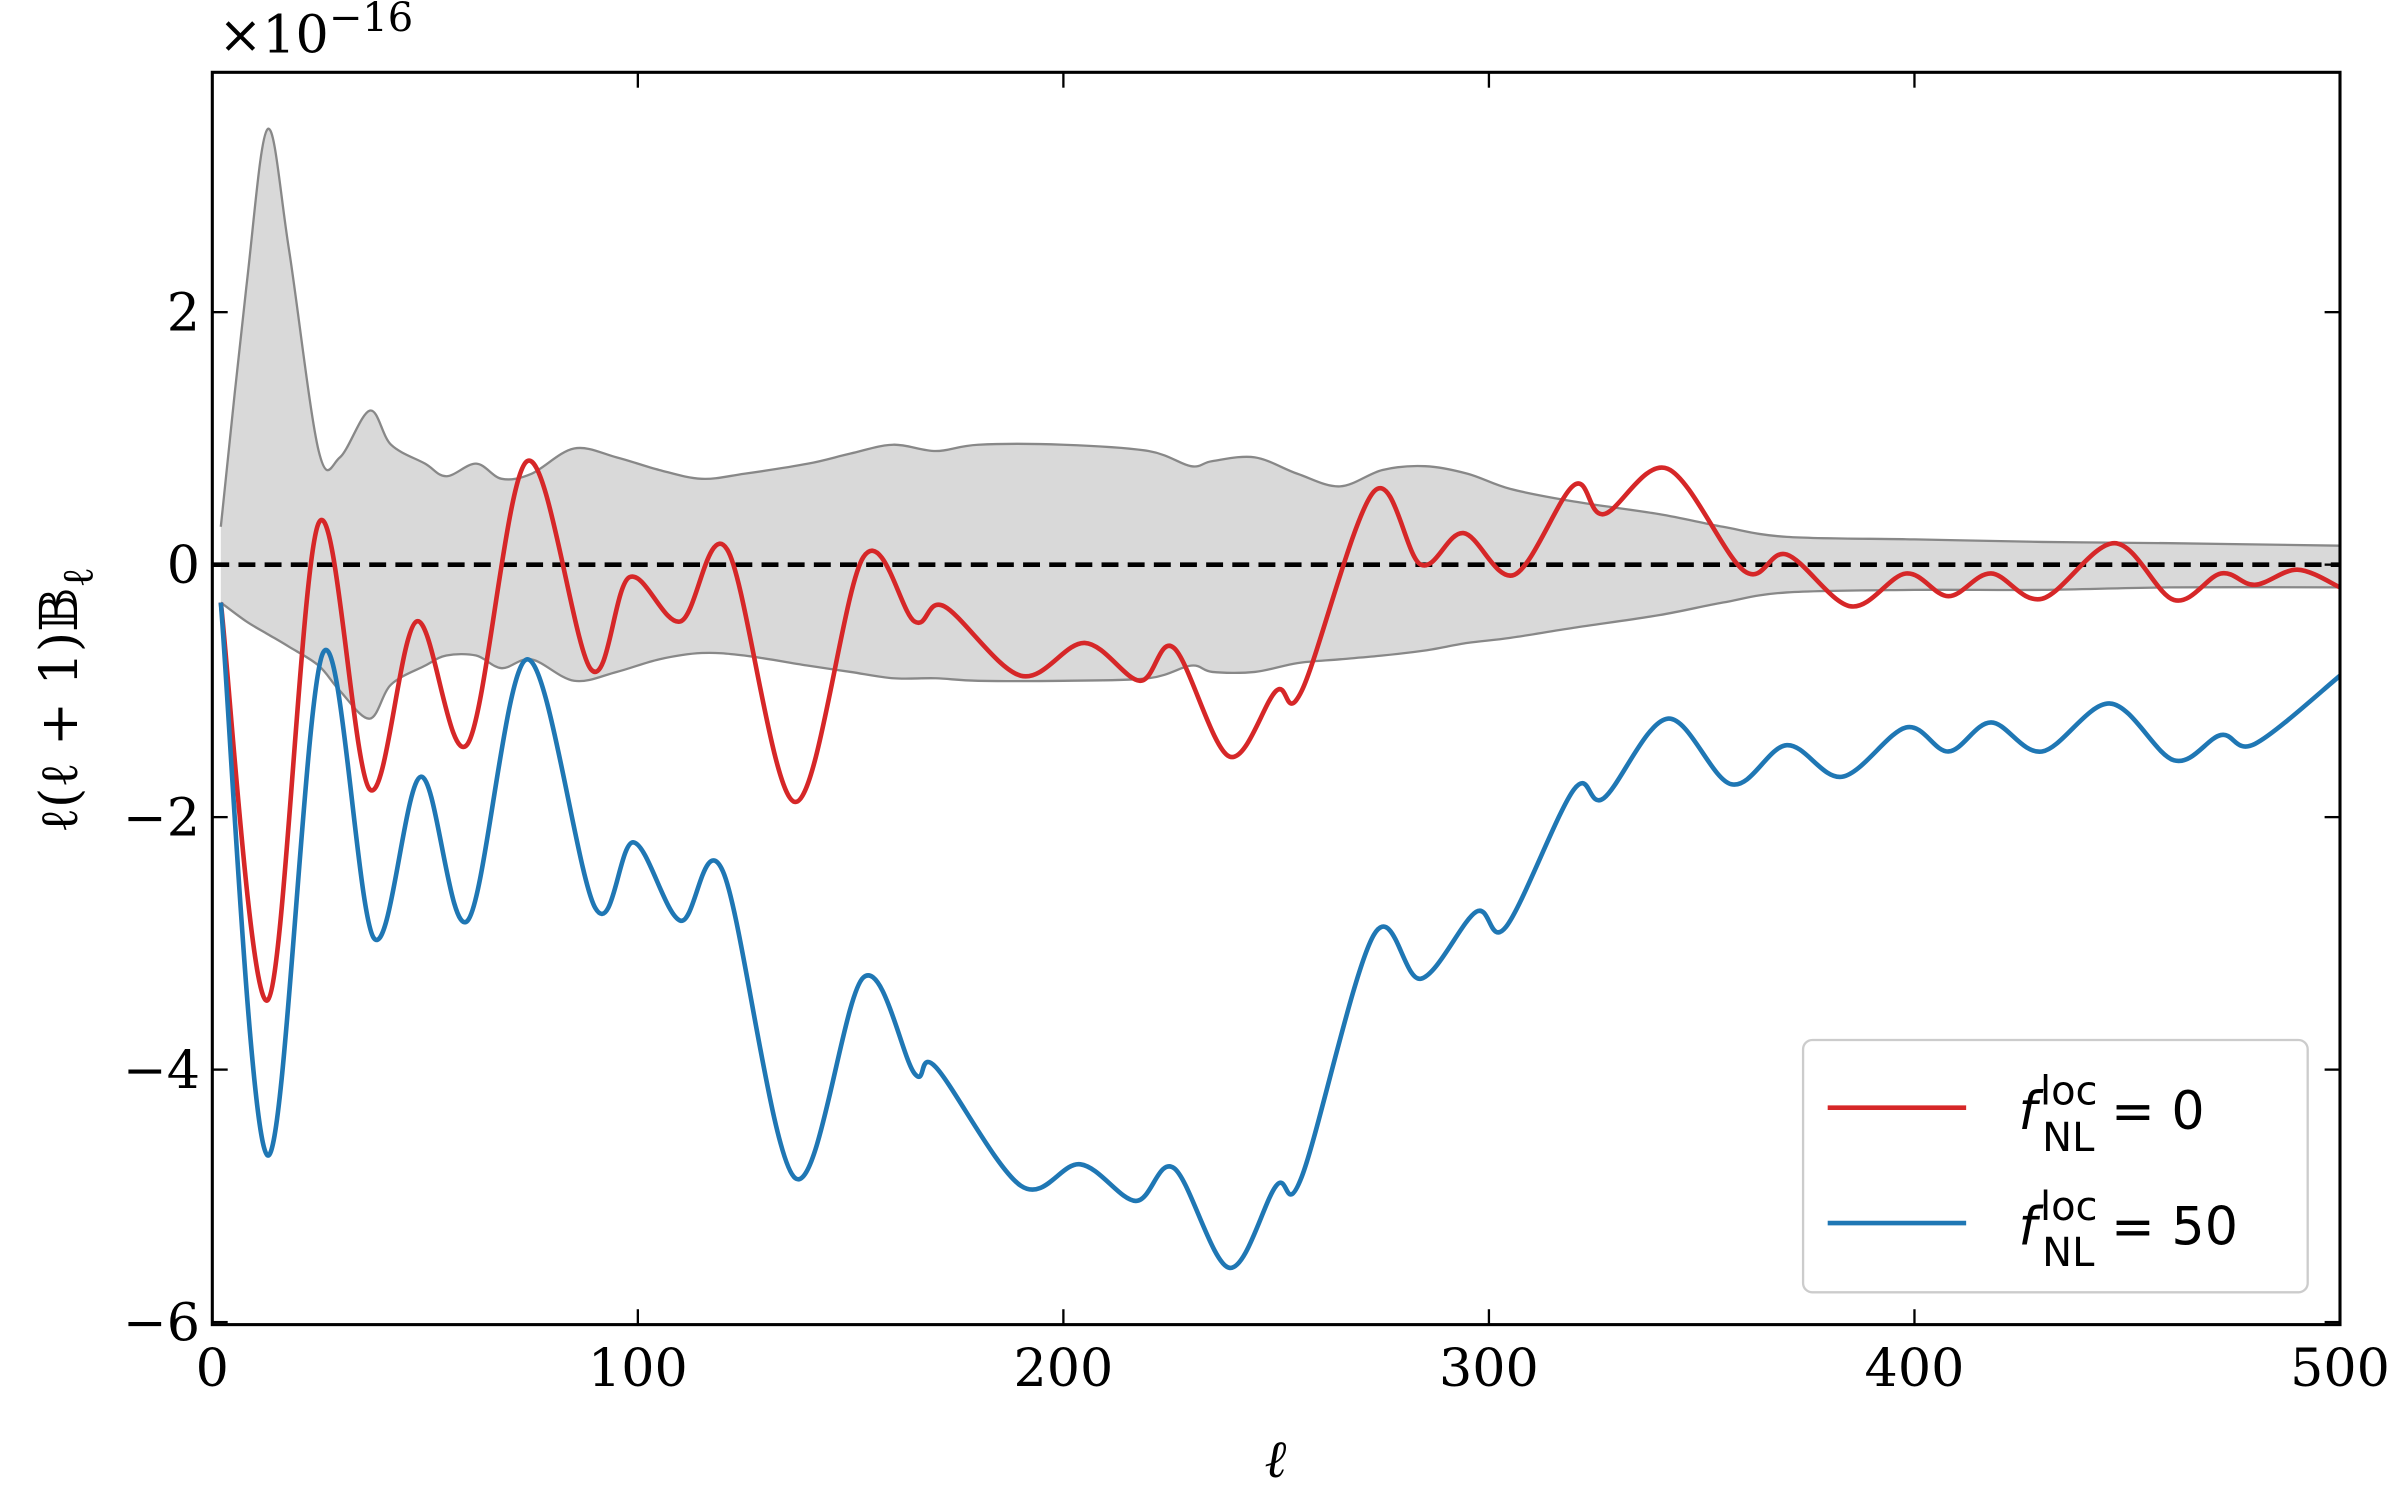  Describe the element at coordinates (161, 1323) in the screenshot. I see `y-tick-label: −6` at that location.